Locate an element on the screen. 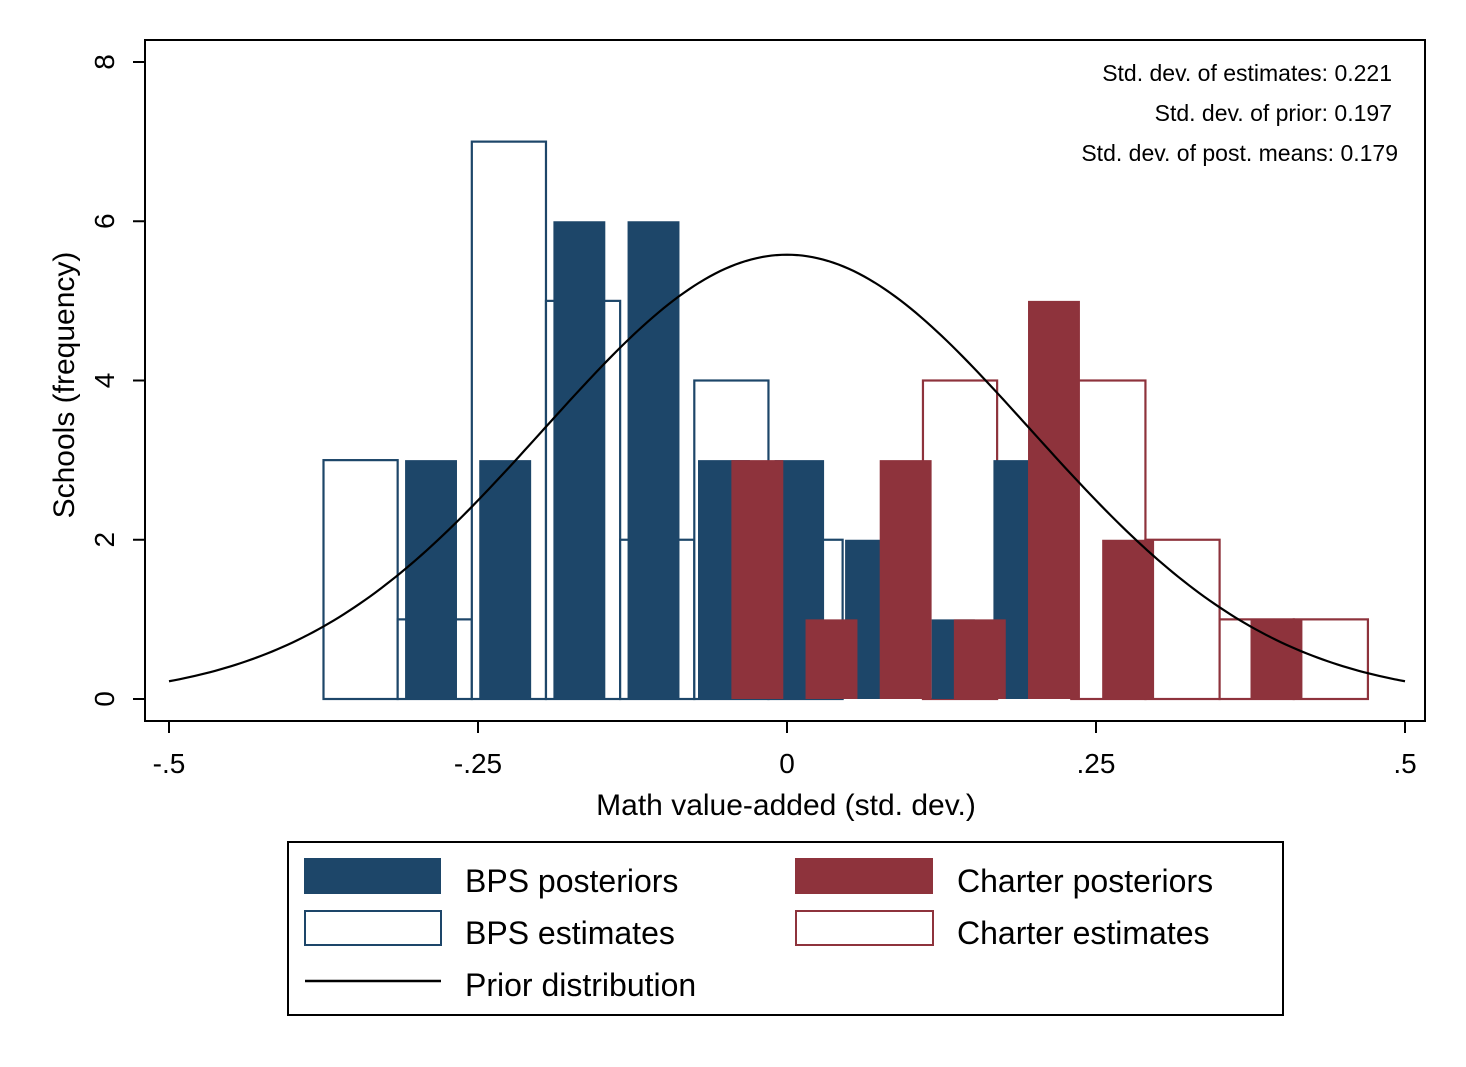 This screenshot has width=1466, height=1067. x-axis: -.5 -.25 0 .25 .5 is located at coordinates (785, 750).